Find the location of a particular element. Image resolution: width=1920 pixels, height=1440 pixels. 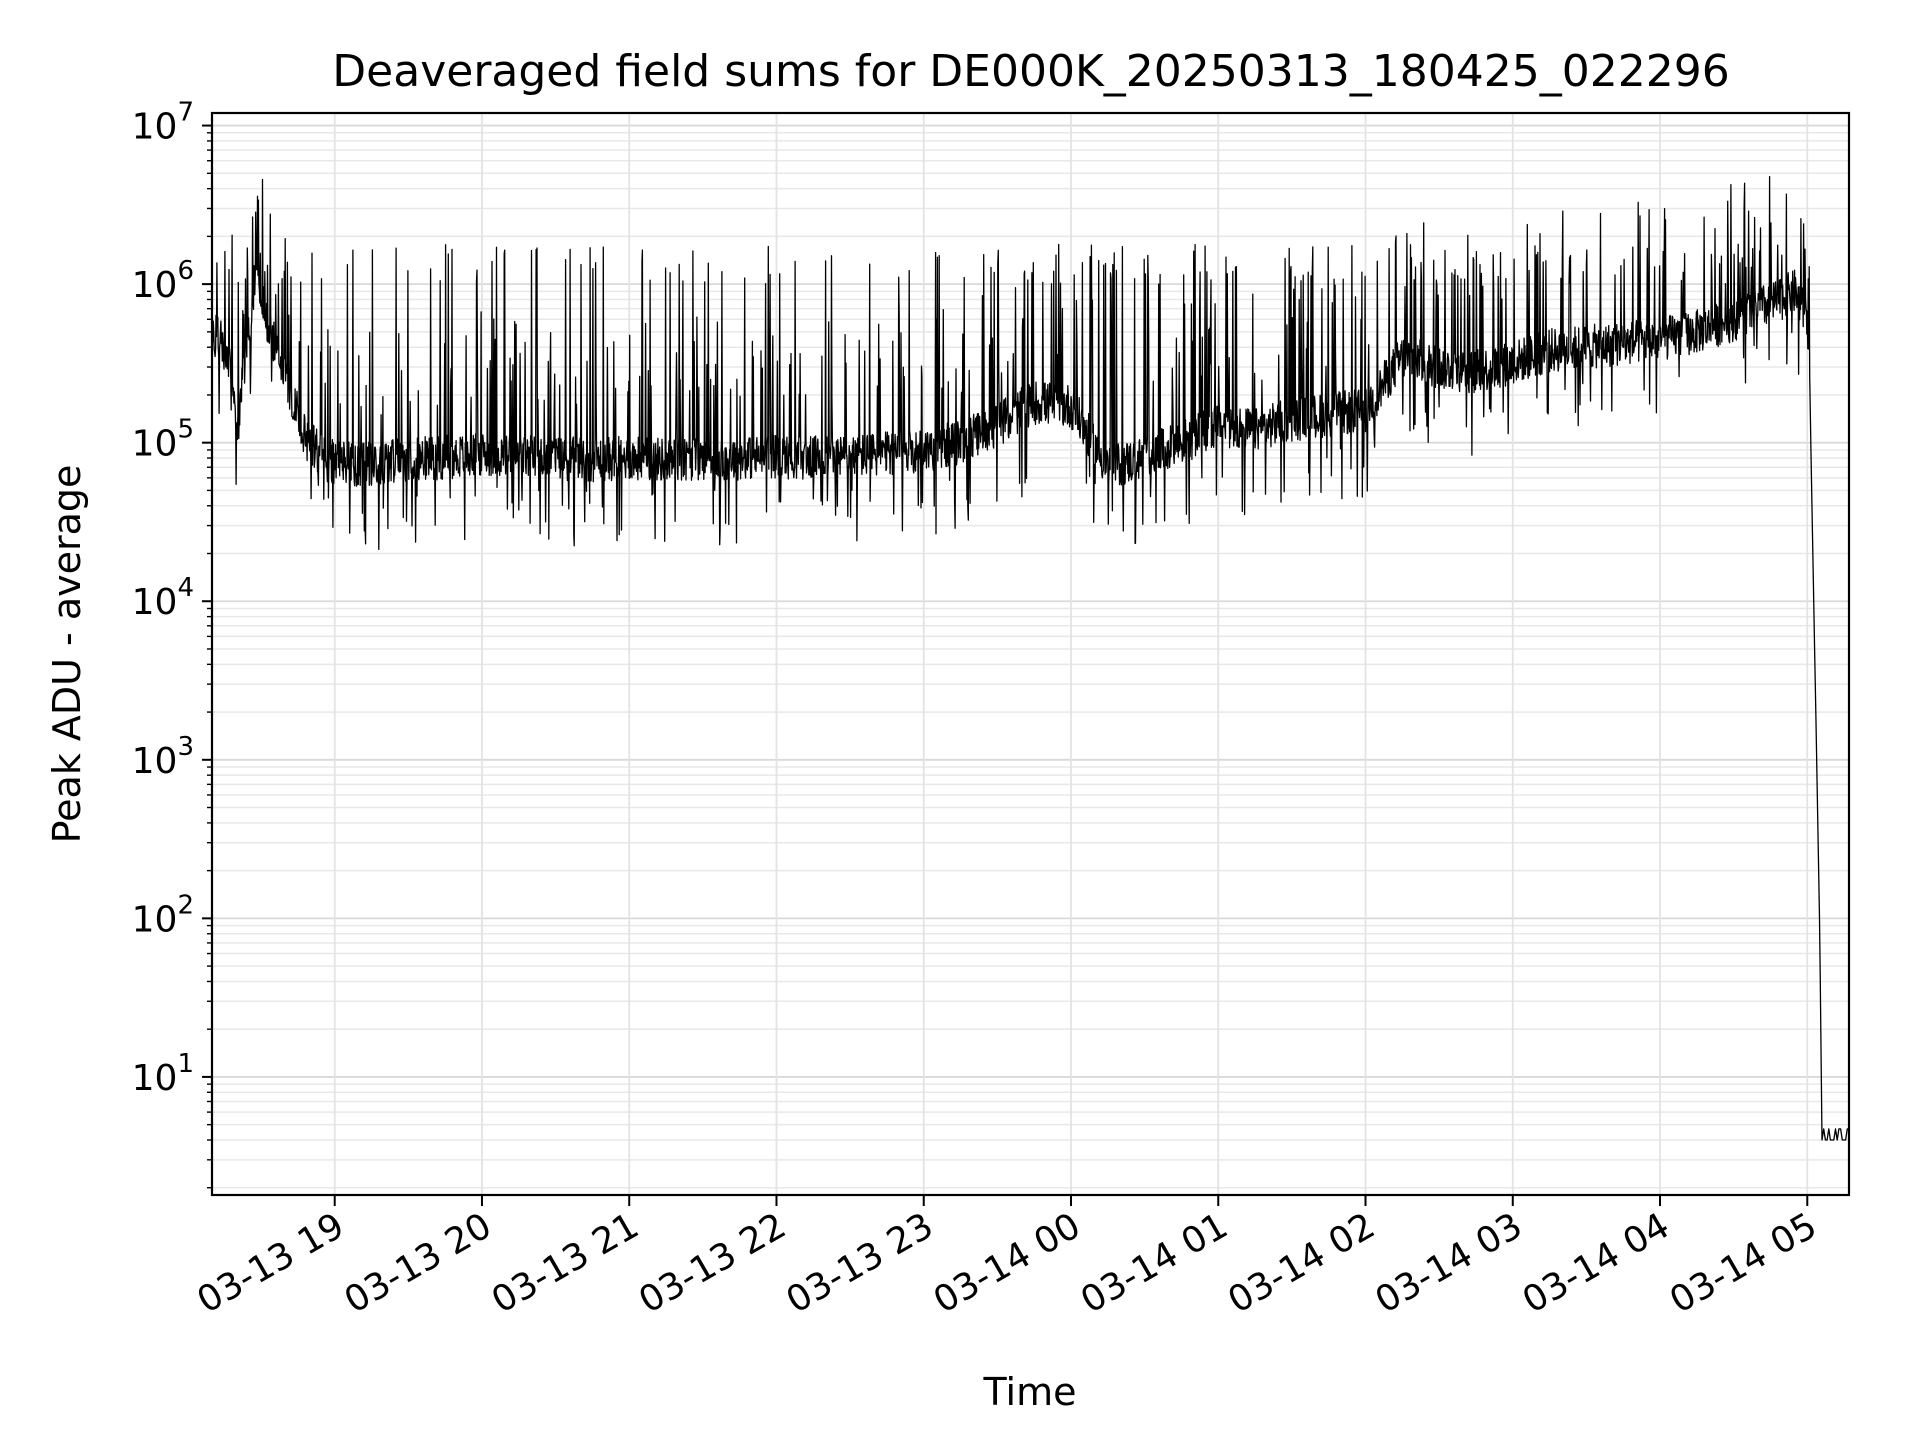

y-axis-label: Peak ADU - average is located at coordinates (67, 654).